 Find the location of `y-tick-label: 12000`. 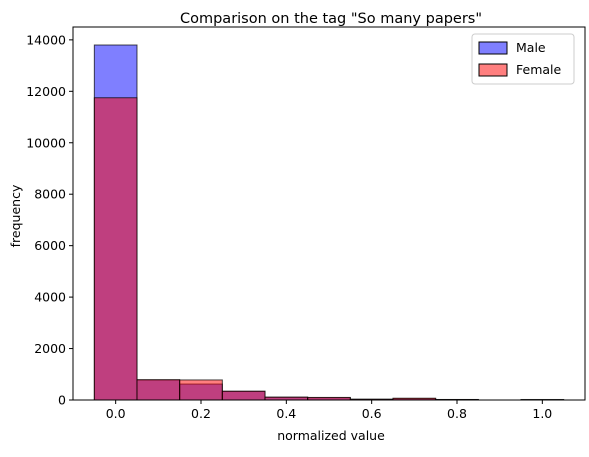

y-tick-label: 12000 is located at coordinates (46, 91).